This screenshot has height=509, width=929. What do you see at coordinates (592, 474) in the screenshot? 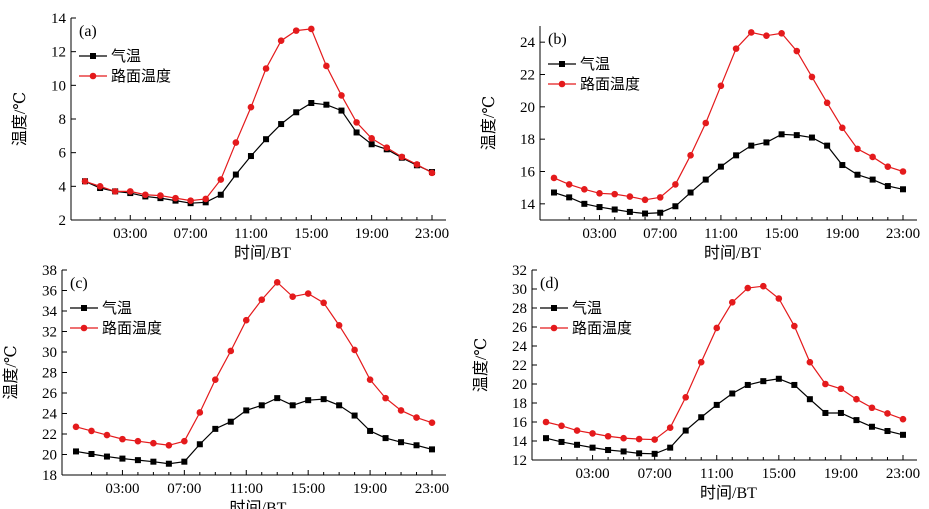
I see `x-tick-label: 03:00` at bounding box center [592, 474].